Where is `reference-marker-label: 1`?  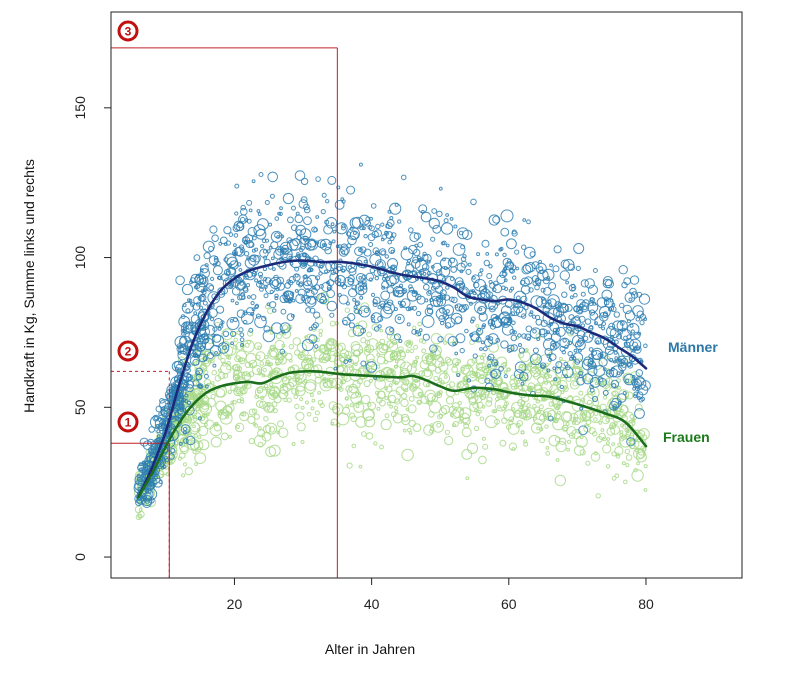
reference-marker-label: 1 is located at coordinates (128, 423).